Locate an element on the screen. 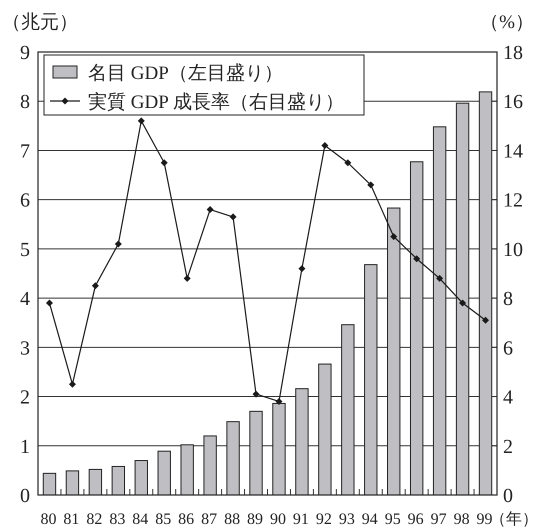 The image size is (538, 528). y-tick-label: 0 is located at coordinates (25, 496).